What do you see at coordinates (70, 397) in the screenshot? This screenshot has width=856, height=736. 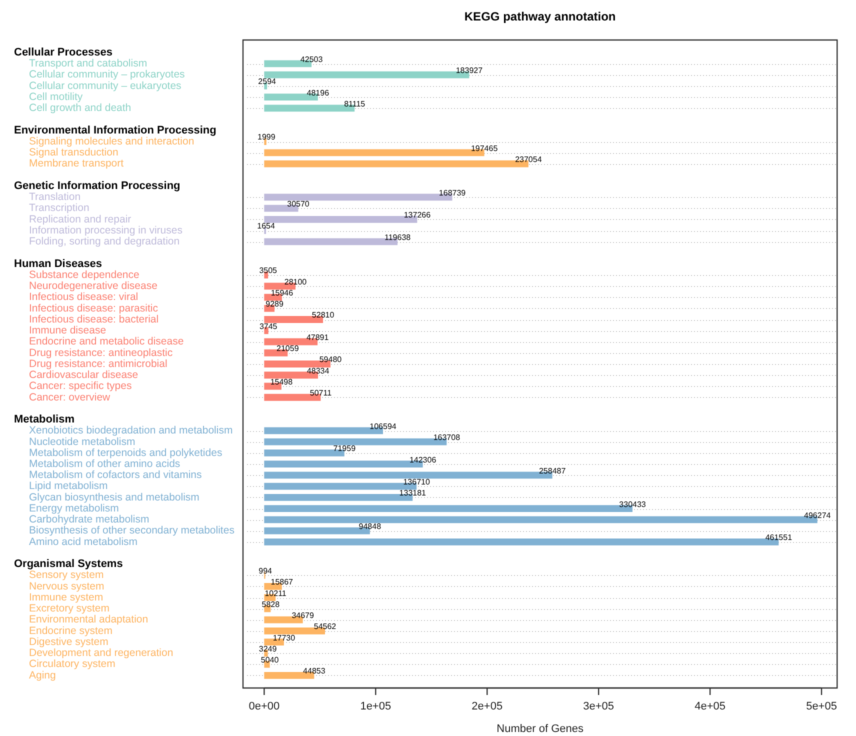 I see `y-tick-label: Cancer: overview` at bounding box center [70, 397].